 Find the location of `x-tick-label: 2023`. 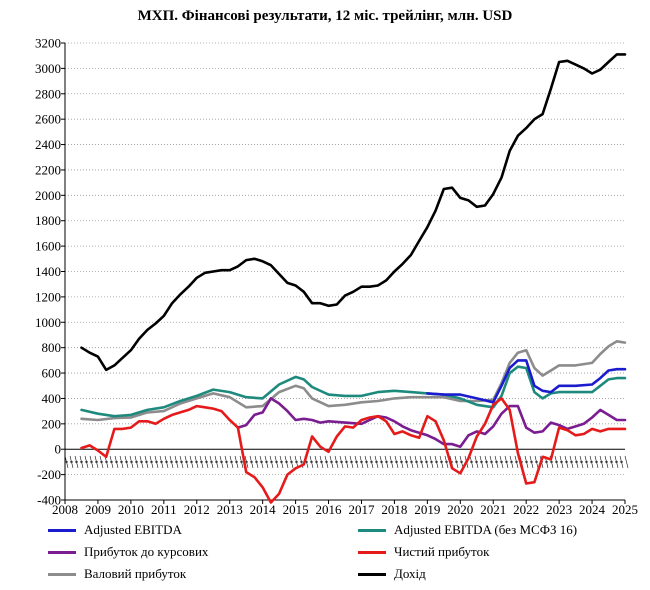

x-tick-label: 2023 is located at coordinates (559, 509).